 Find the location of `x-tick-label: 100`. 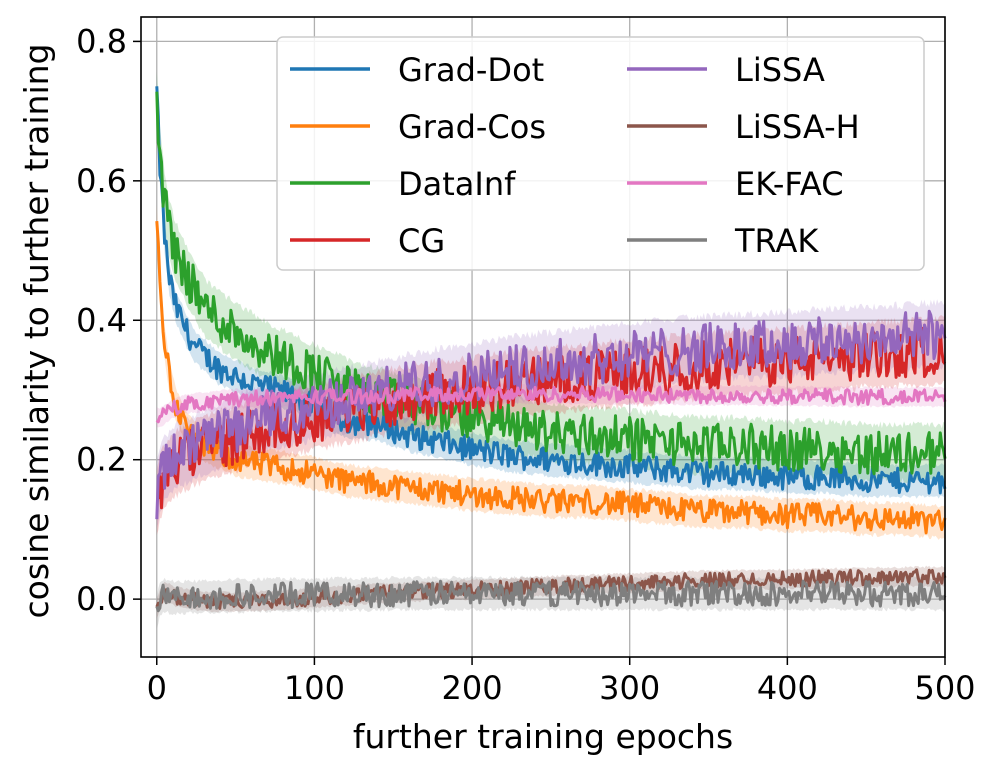

x-tick-label: 100 is located at coordinates (314, 688).